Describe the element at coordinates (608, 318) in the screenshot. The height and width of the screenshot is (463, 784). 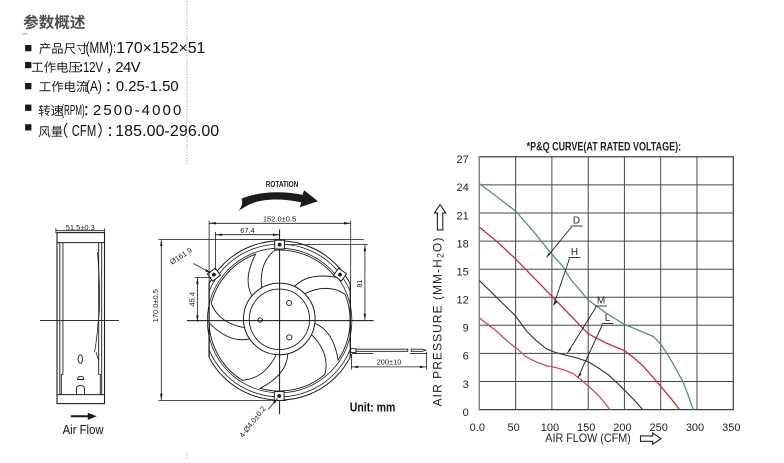
I see `svg-text: L` at that location.